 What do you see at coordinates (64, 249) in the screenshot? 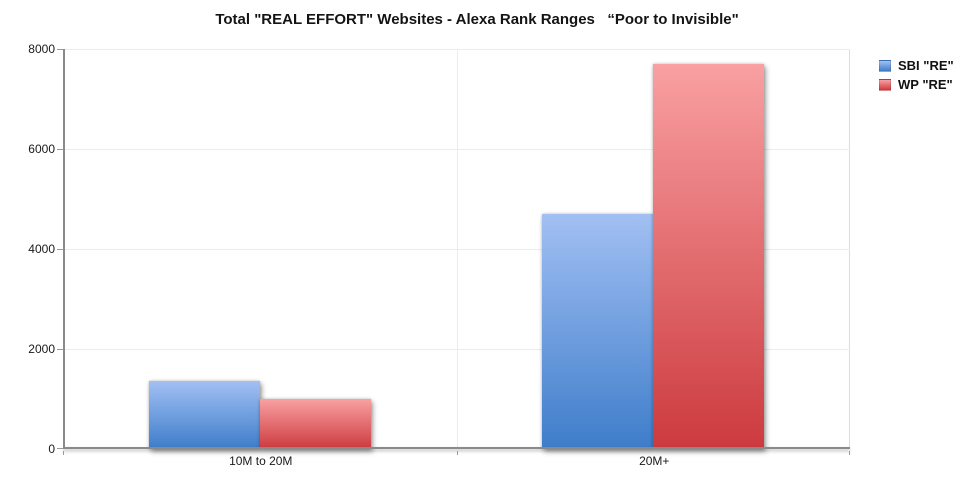
I see `y-axis-line` at bounding box center [64, 249].